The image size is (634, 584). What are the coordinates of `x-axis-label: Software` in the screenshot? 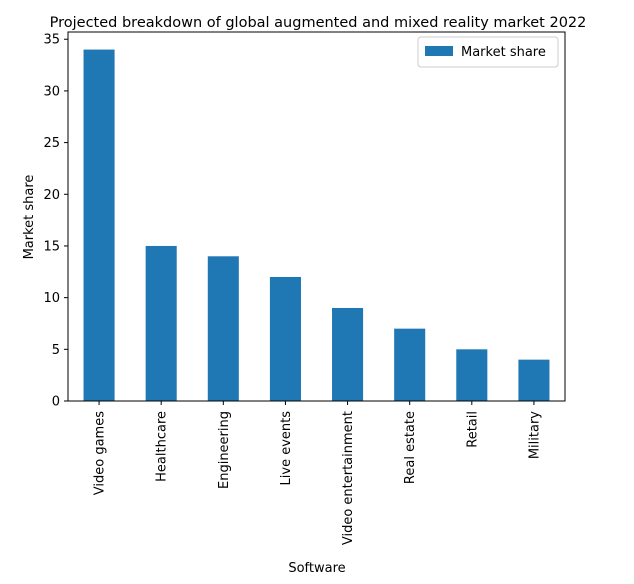 It's located at (316, 568).